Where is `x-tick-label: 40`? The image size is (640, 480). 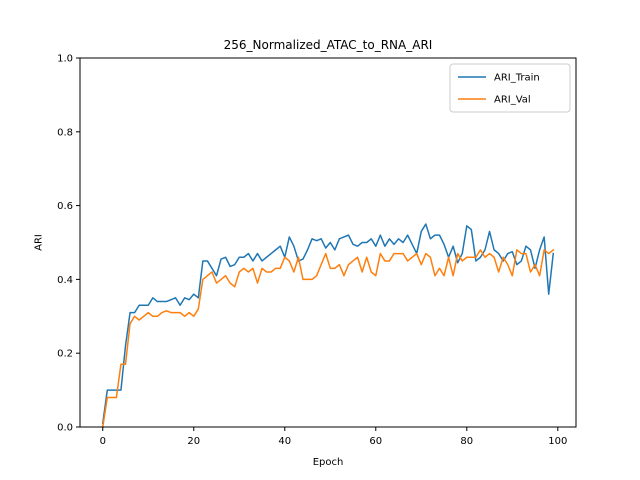 x-tick-label: 40 is located at coordinates (284, 441).